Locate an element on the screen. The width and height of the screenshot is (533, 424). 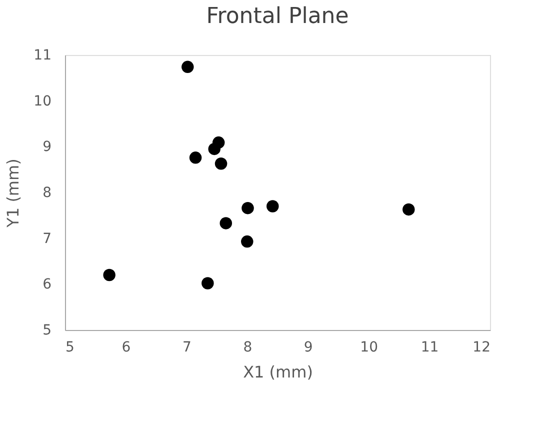
y-tick-label: 6 is located at coordinates (47, 284).